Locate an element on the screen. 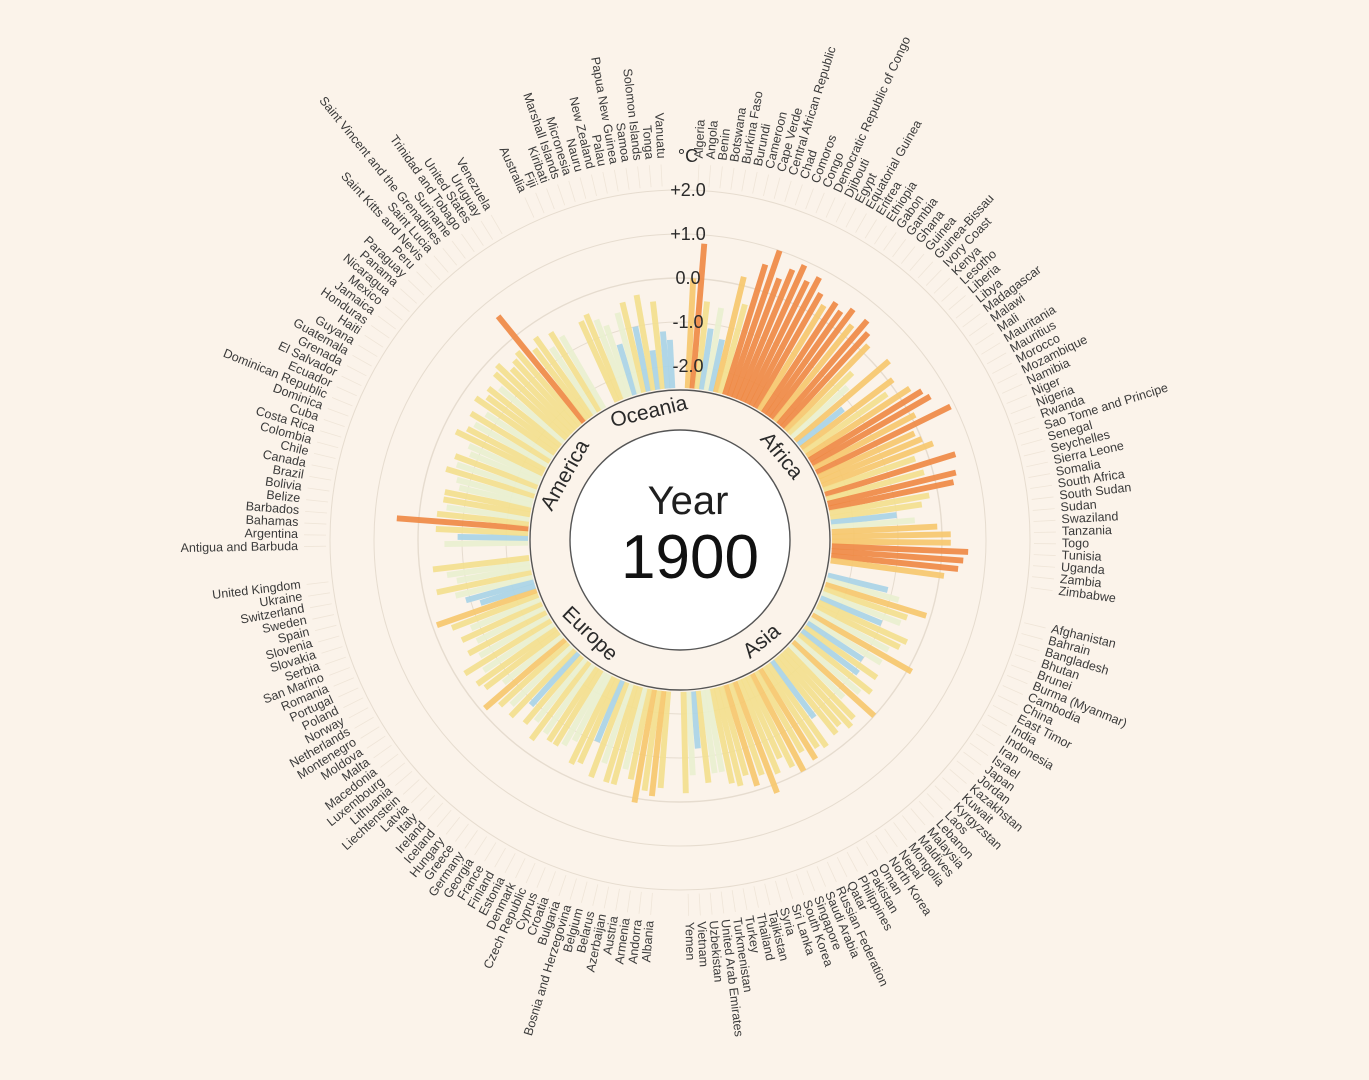  country-label: Fiji is located at coordinates (530, 180).